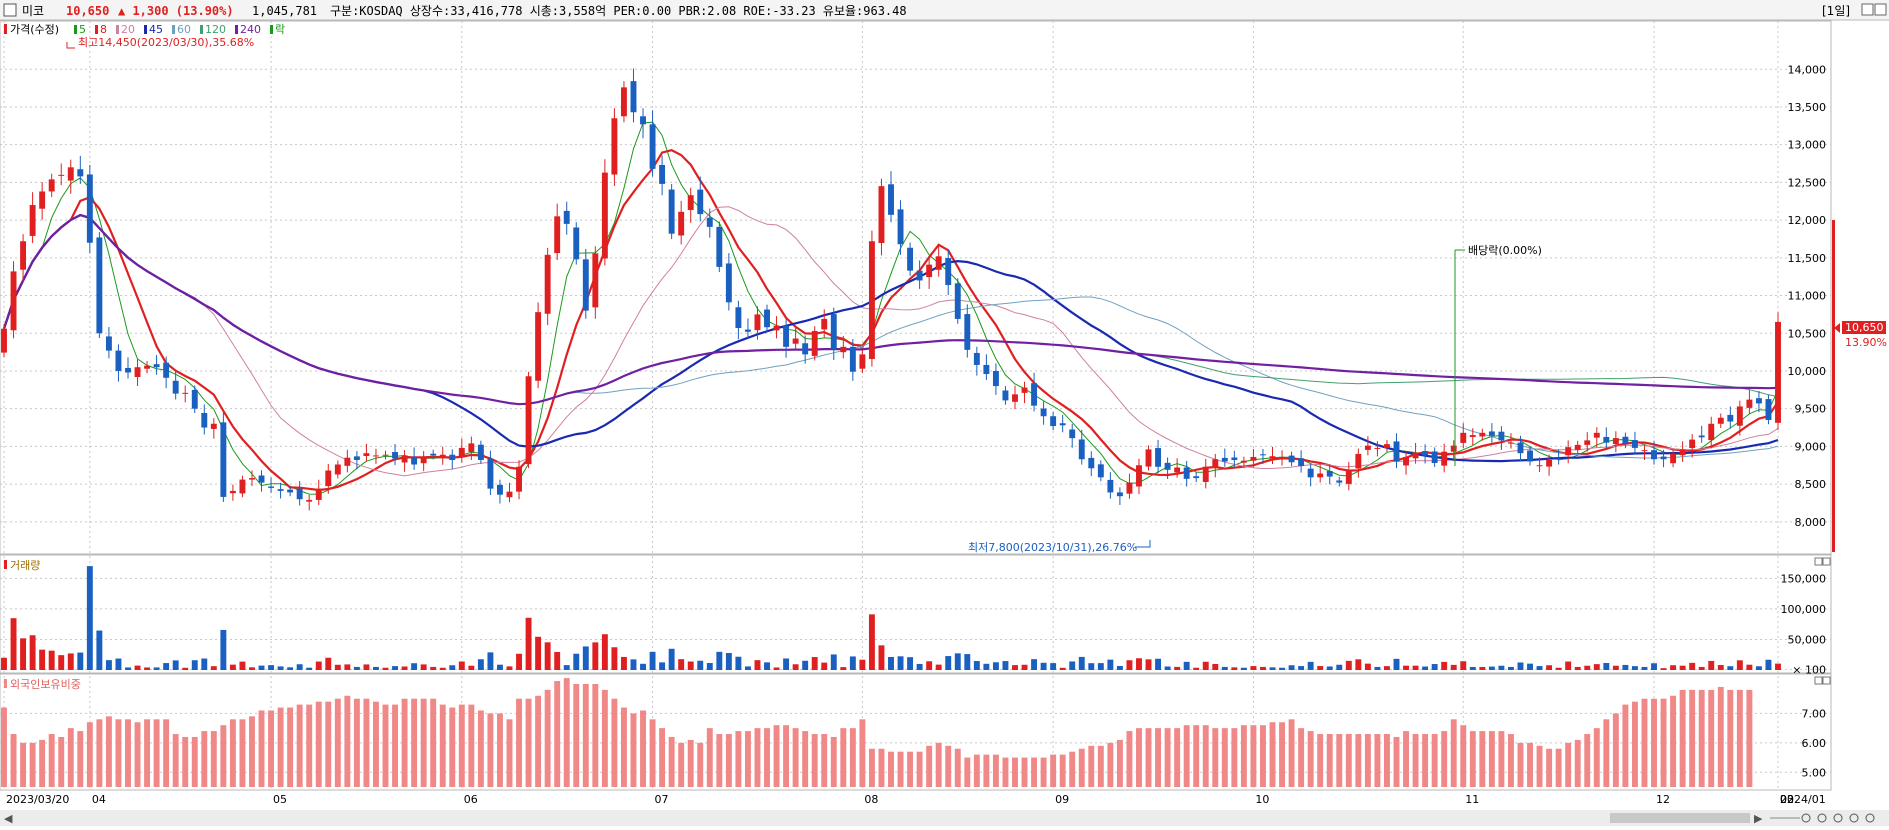  Describe the element at coordinates (944, 818) in the screenshot. I see `horizontal-scrollbar` at that location.